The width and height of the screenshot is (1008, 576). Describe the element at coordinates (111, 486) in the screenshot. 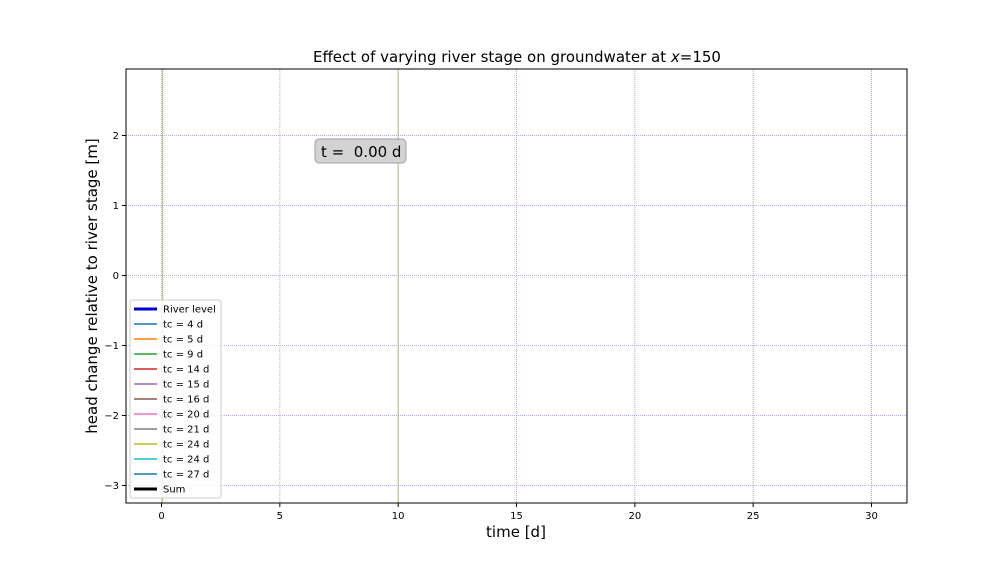

I see `y-tick-label: −3` at that location.